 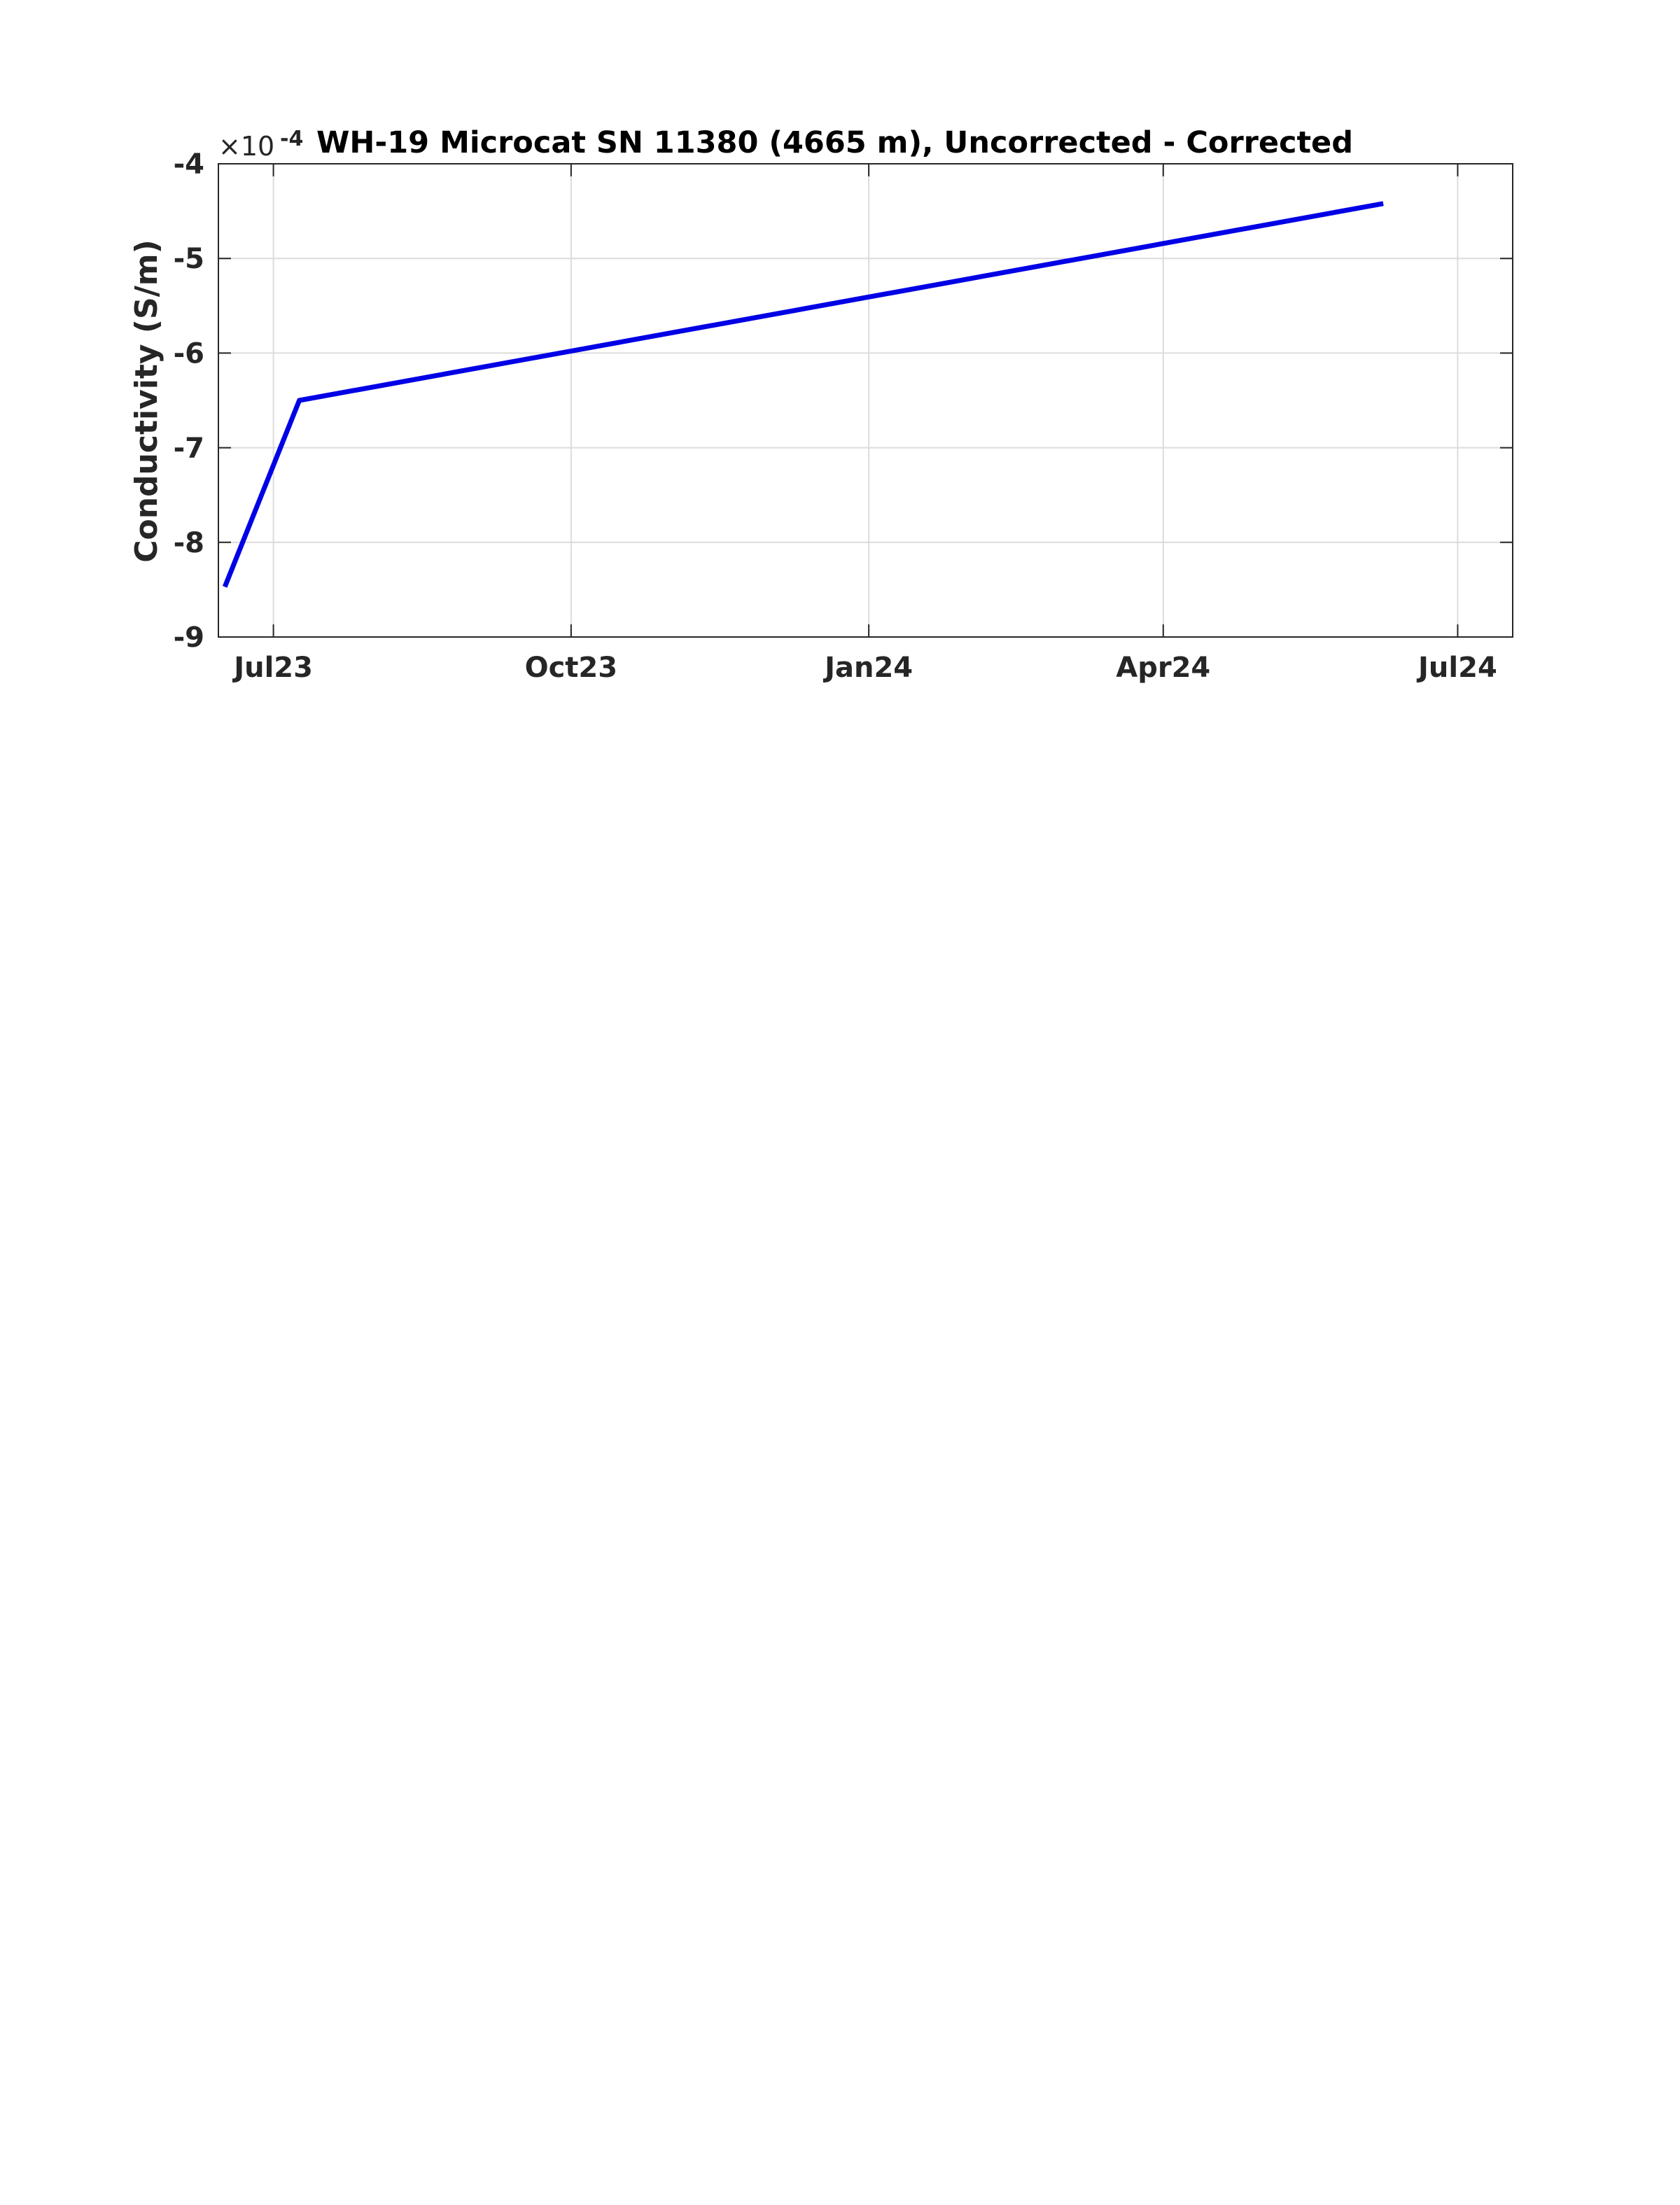 What do you see at coordinates (246, 146) in the screenshot?
I see `y-exponent-prefix: ×10` at bounding box center [246, 146].